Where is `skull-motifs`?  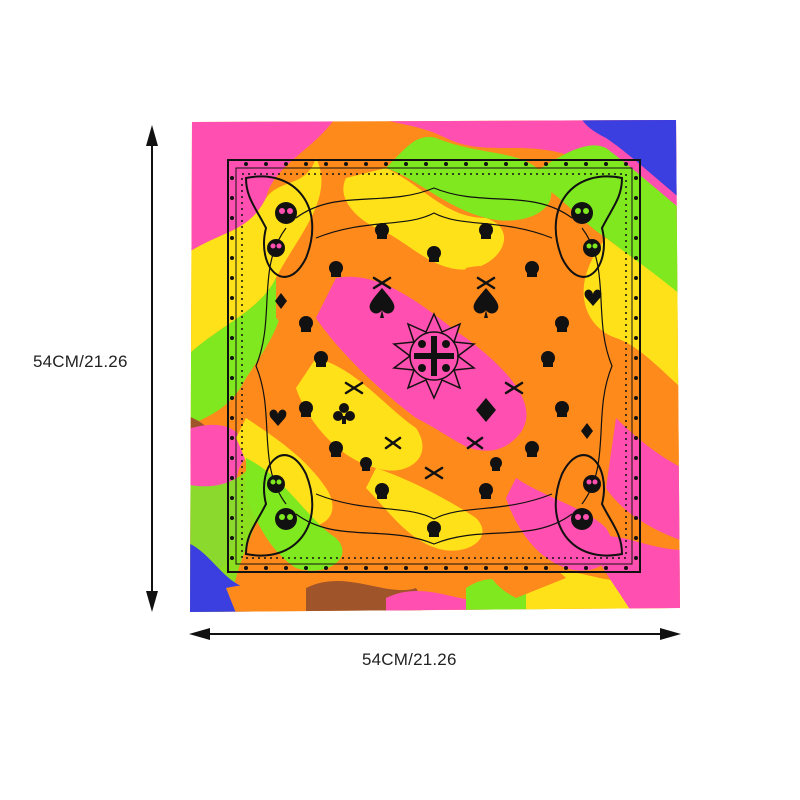
skull-motifs is located at coordinates (434, 380).